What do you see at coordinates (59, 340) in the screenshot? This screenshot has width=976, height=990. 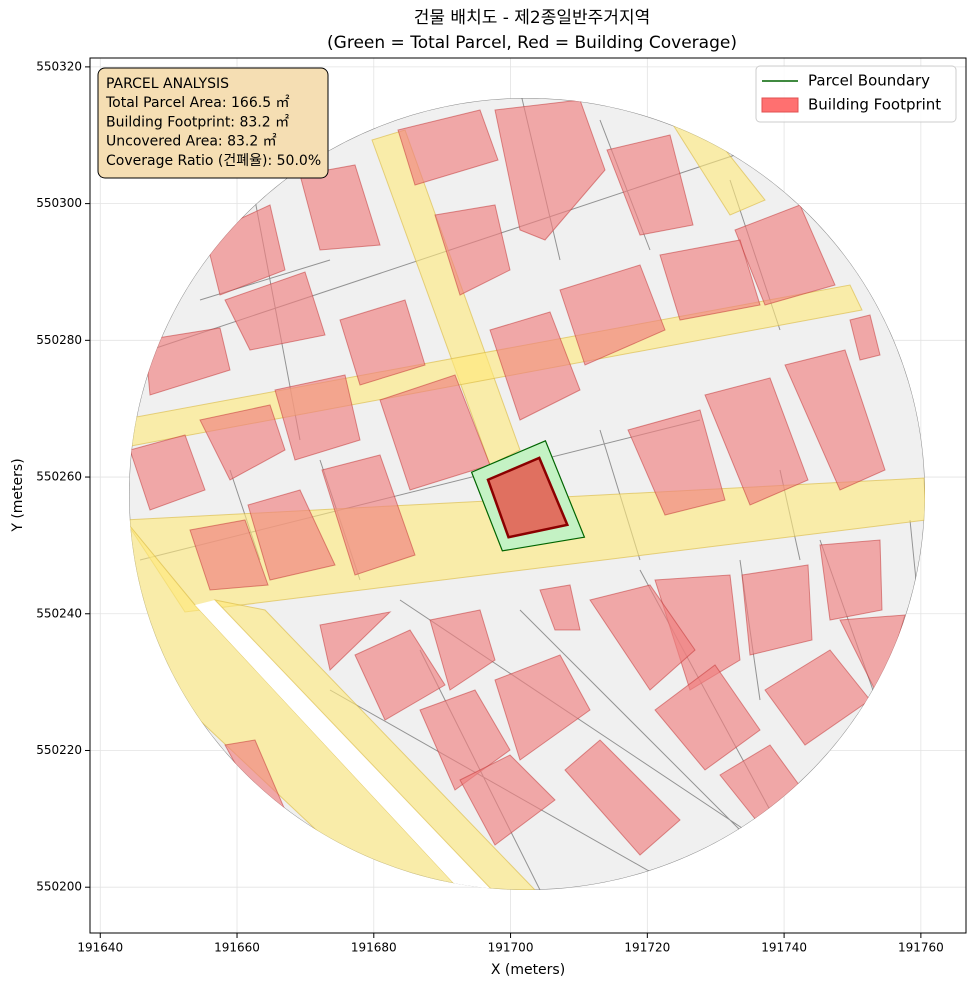 I see `y-tick-label: 550280` at bounding box center [59, 340].